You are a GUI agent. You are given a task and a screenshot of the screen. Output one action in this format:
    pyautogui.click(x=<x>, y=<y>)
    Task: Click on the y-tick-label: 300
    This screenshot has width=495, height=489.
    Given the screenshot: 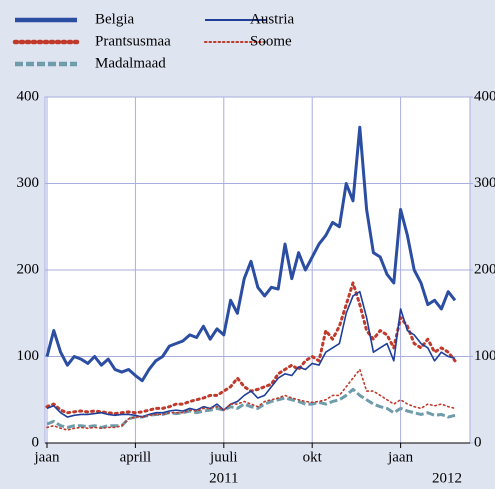 What is the action you would take?
    pyautogui.click(x=28, y=183)
    